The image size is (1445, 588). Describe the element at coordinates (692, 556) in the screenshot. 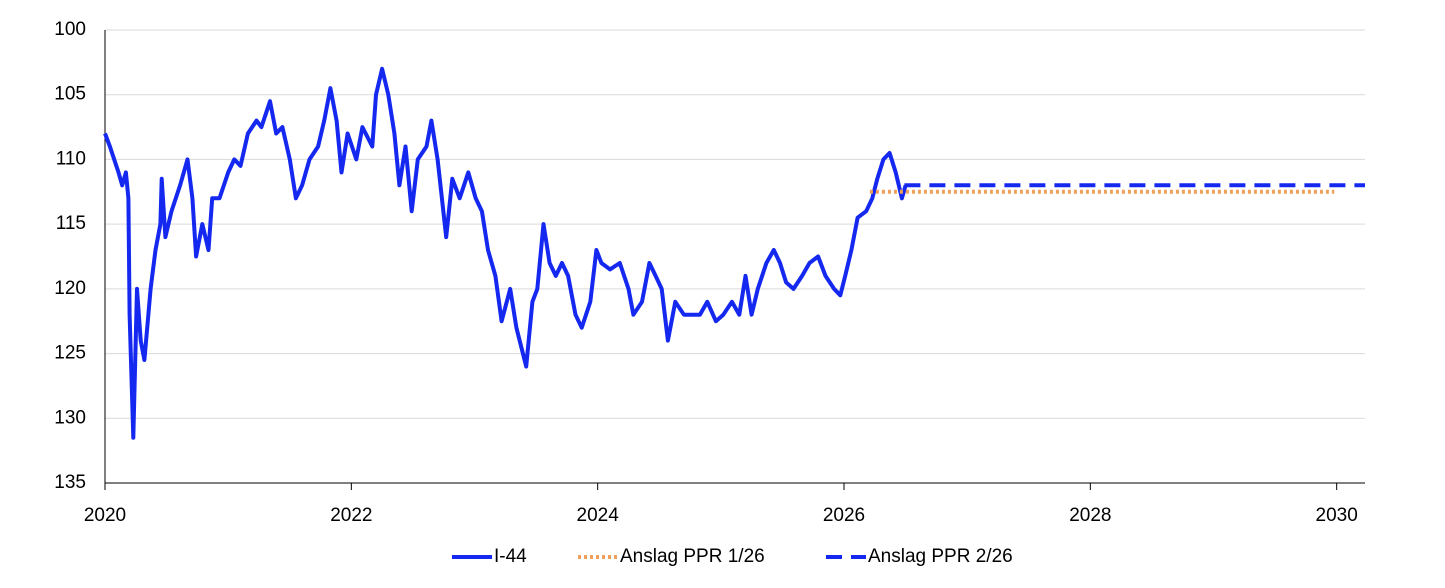

I see `legend-label: Anslag PPR 1/26` at that location.